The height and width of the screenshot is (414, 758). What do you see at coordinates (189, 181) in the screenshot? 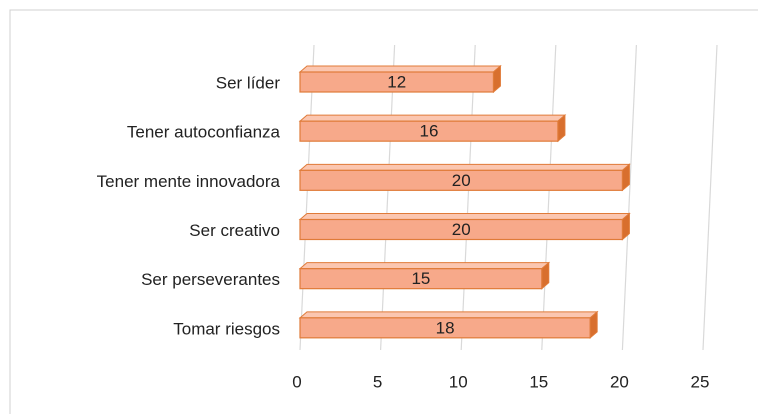
I see `y-tick-label: Tener mente innovadora` at bounding box center [189, 181].